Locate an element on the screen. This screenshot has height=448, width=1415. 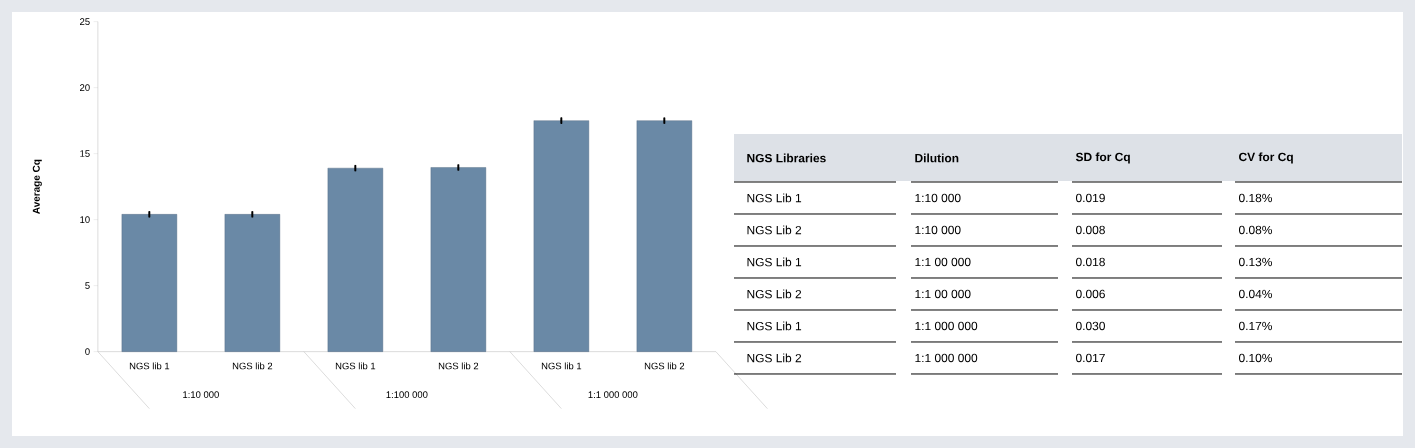
y-tick-label: 5 is located at coordinates (87, 285).